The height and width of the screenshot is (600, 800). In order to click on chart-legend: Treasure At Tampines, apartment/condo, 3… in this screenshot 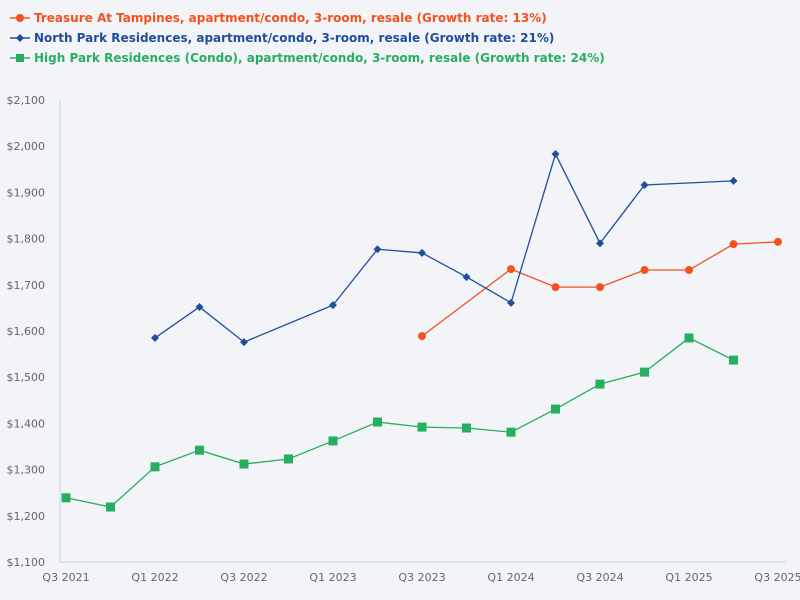, I will do `click(307, 38)`.